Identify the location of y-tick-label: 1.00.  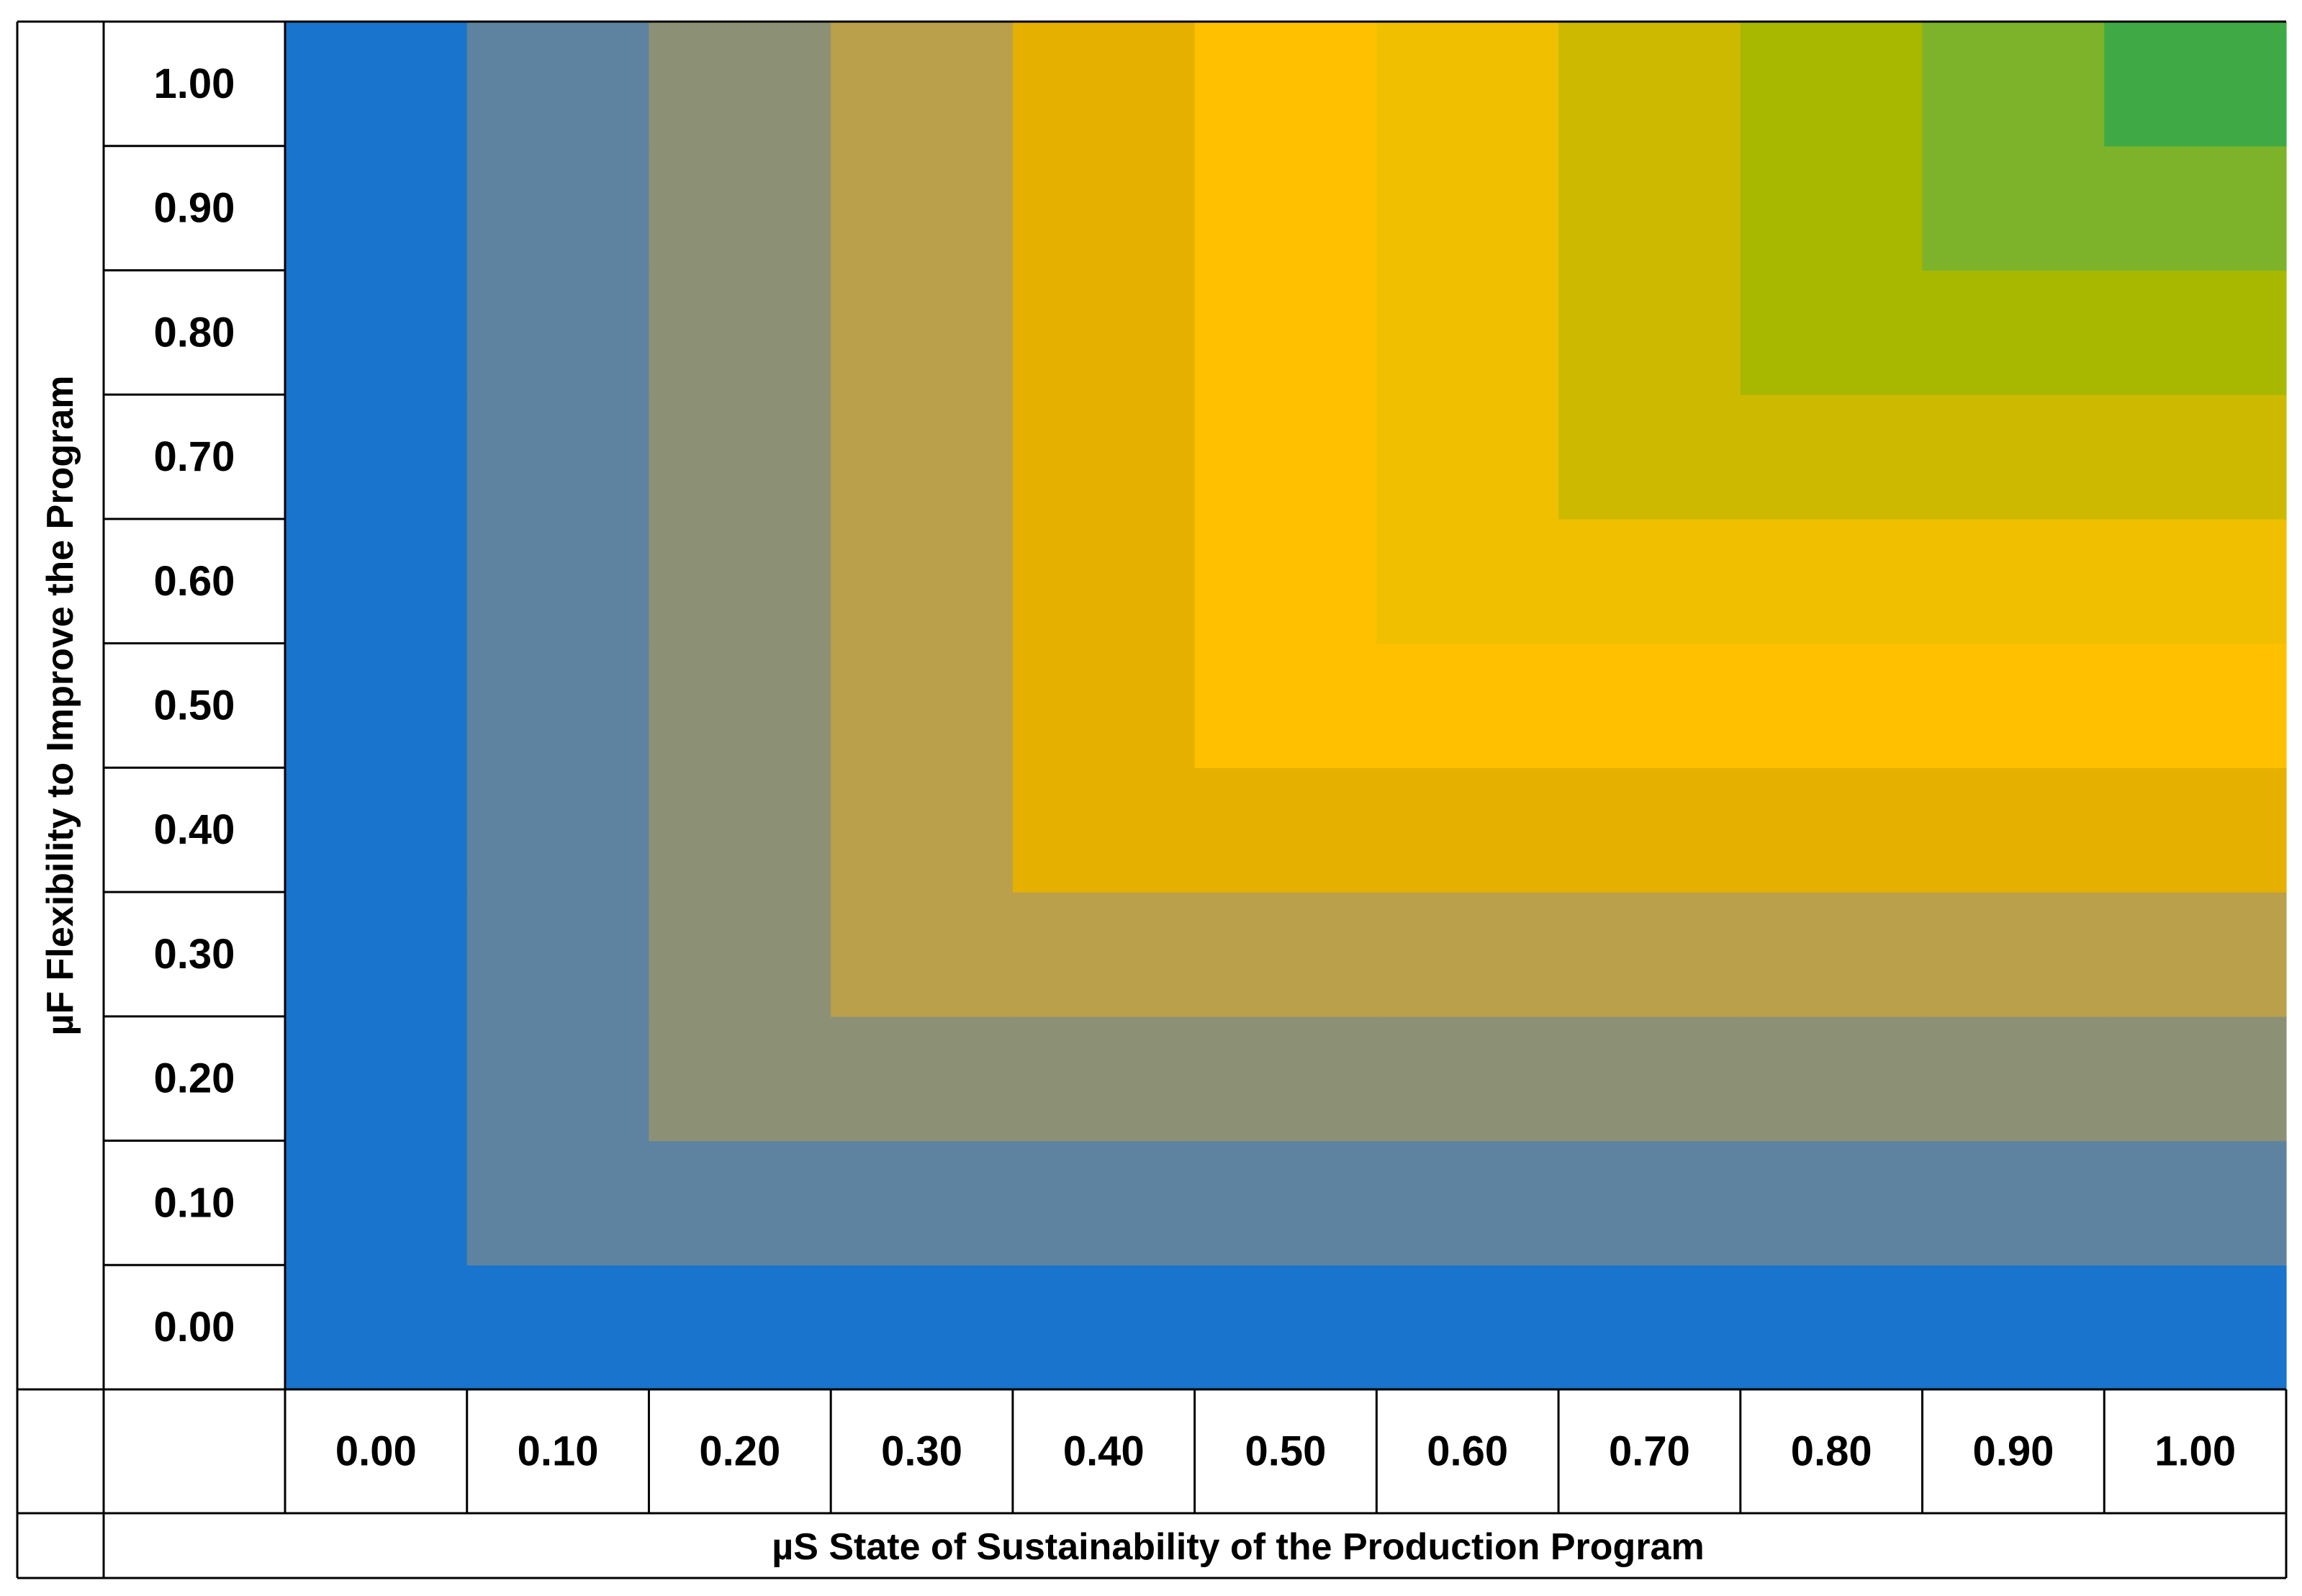
(194, 83).